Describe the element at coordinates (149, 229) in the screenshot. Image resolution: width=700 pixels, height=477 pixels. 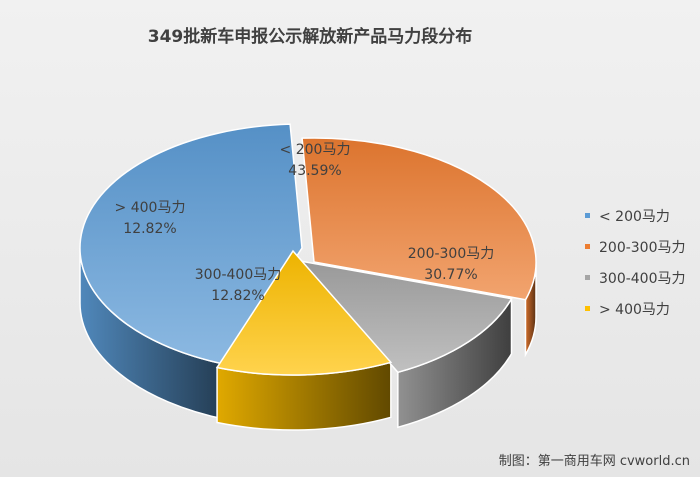
I see `slice-value-3: 12.82%` at that location.